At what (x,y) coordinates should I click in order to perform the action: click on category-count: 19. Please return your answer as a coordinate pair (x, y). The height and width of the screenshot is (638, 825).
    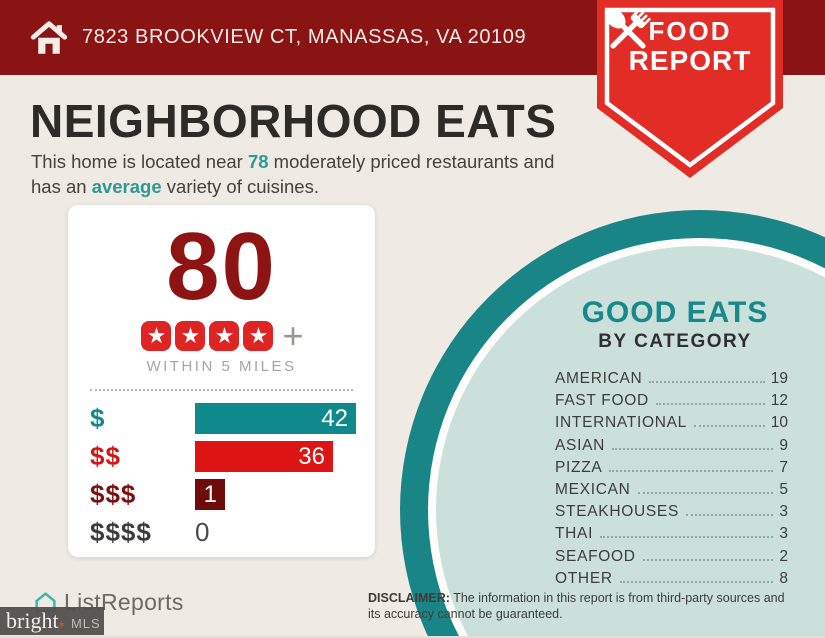
    Looking at the image, I should click on (779, 378).